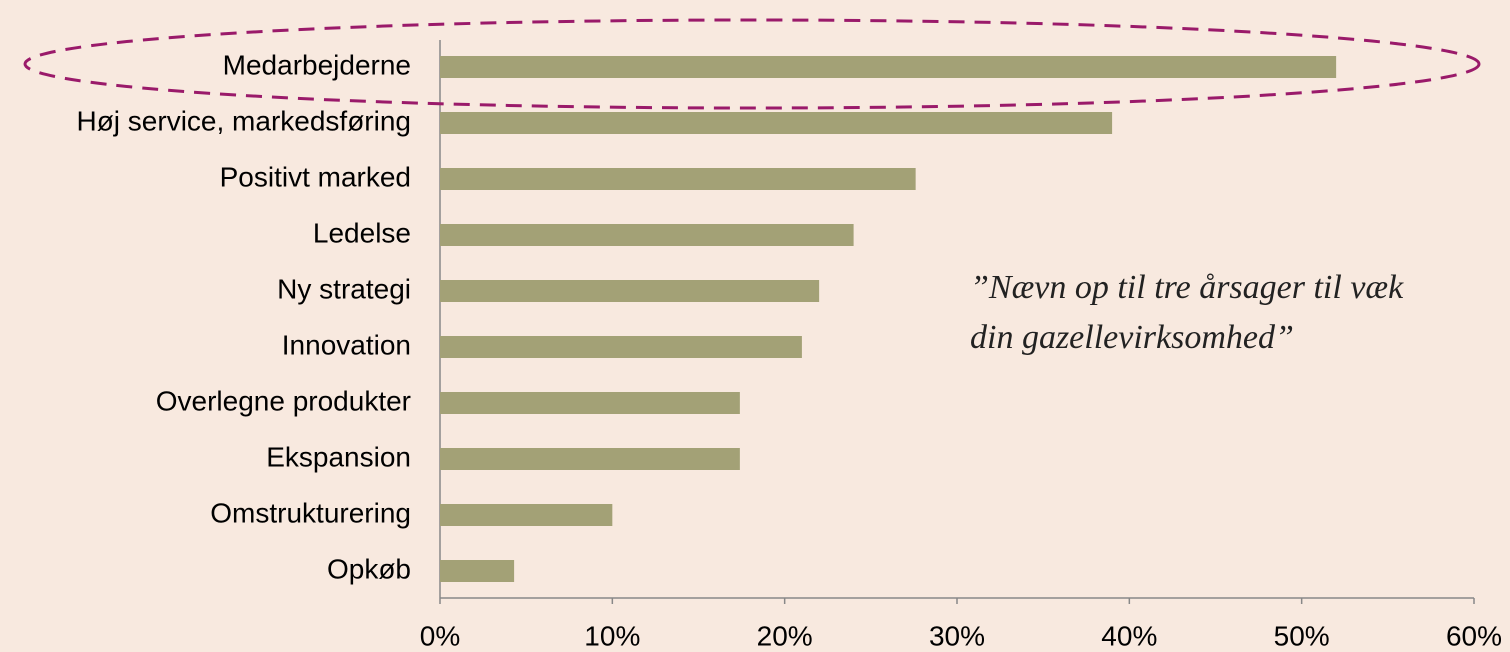 The height and width of the screenshot is (652, 1510). I want to click on annotation: din gazellevirksomhed”, so click(1132, 337).